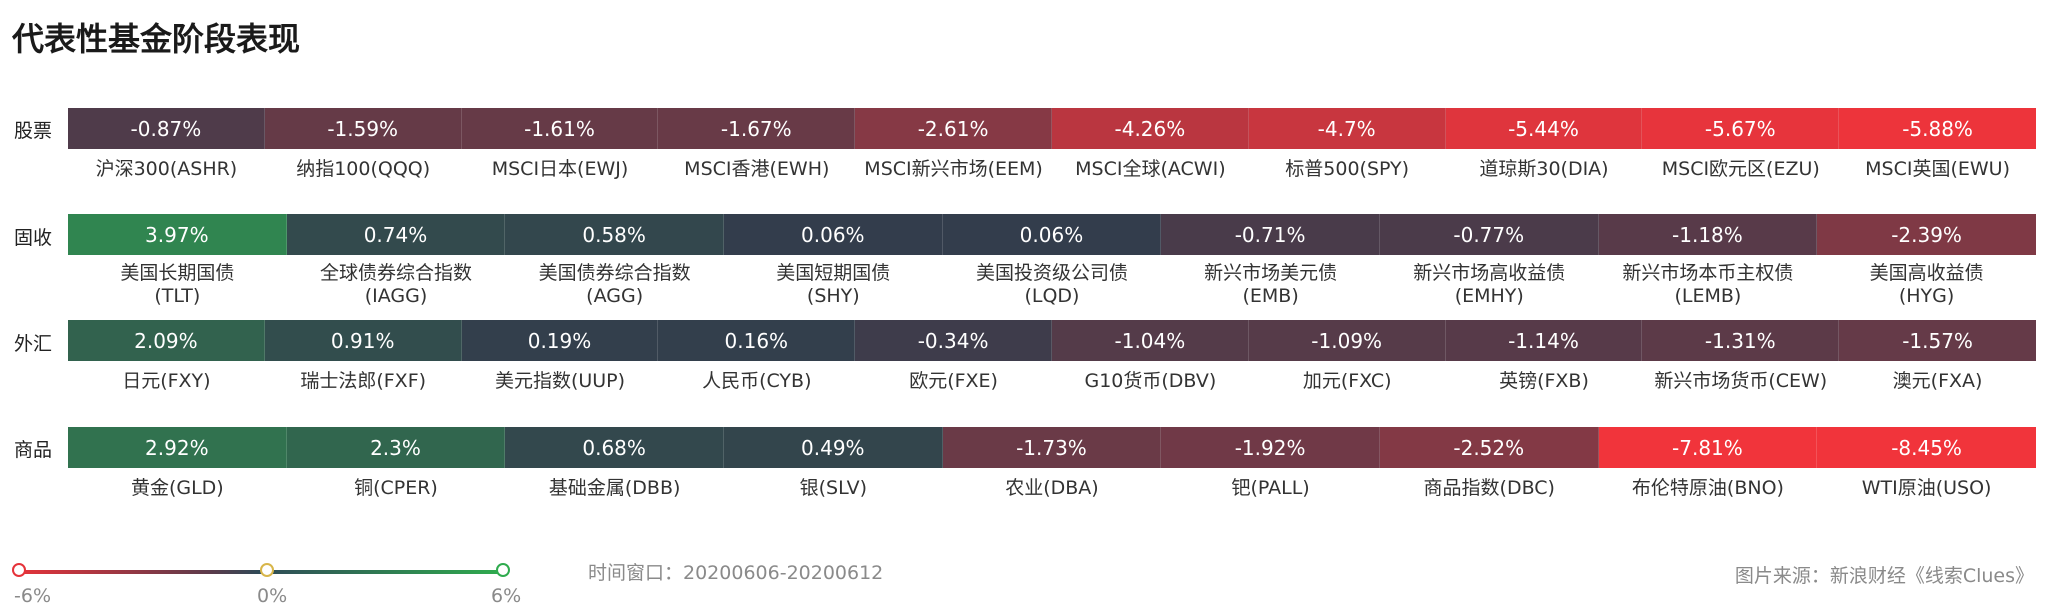  I want to click on category-label: 美国债券综合指数 (AGG), so click(614, 284).